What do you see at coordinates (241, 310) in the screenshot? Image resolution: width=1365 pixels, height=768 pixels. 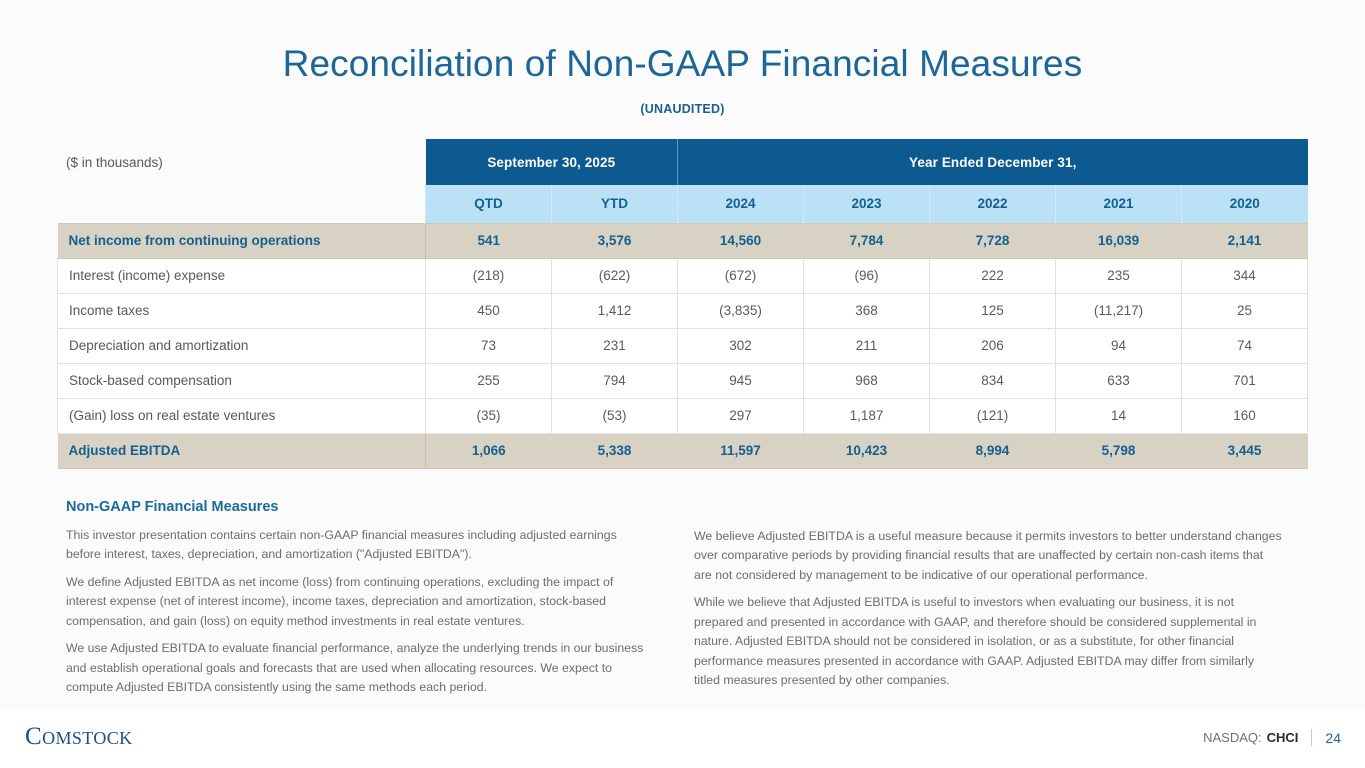 I see `row-label: Income taxes` at bounding box center [241, 310].